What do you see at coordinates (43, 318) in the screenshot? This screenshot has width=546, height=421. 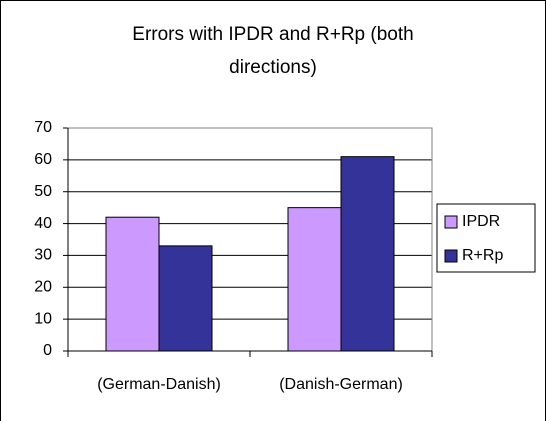 I see `y-tick-label: 10` at bounding box center [43, 318].